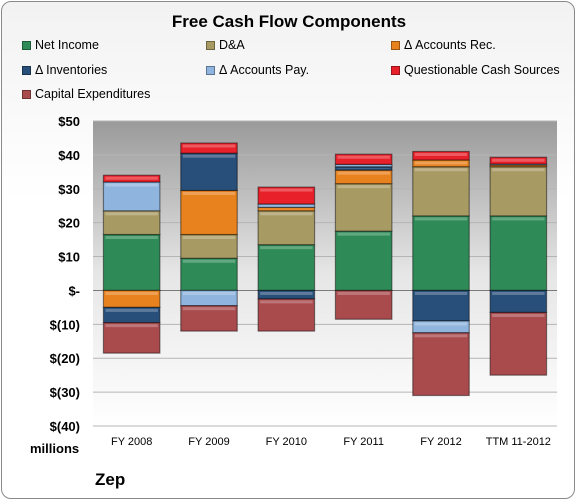  I want to click on legend-swatch-questionable, so click(395, 70).